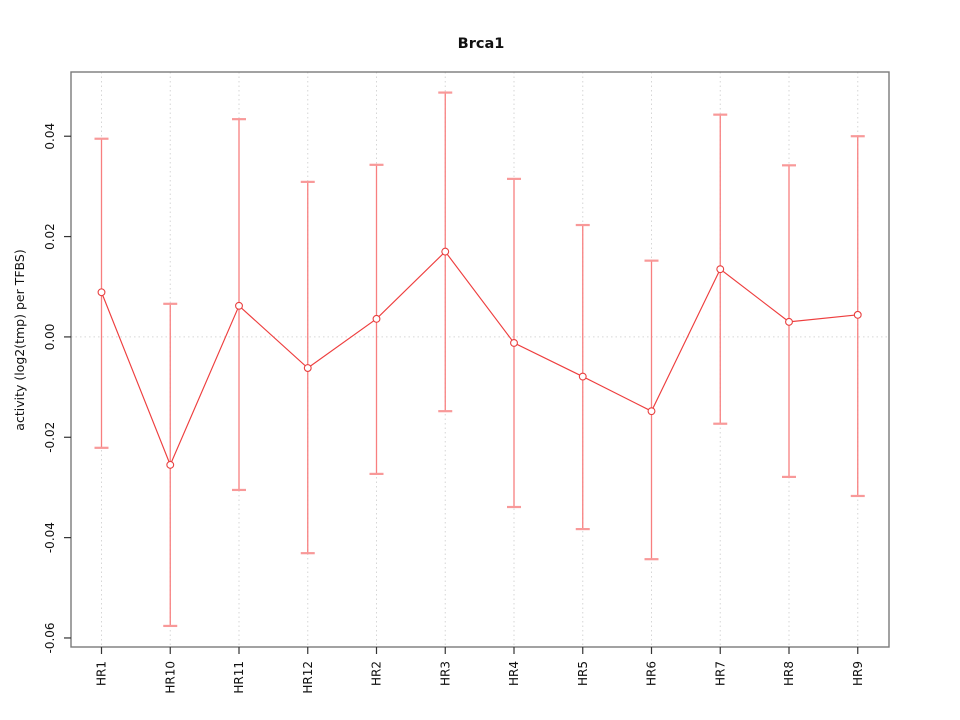  Describe the element at coordinates (50, 136) in the screenshot. I see `y-tick-label: 0.04` at that location.